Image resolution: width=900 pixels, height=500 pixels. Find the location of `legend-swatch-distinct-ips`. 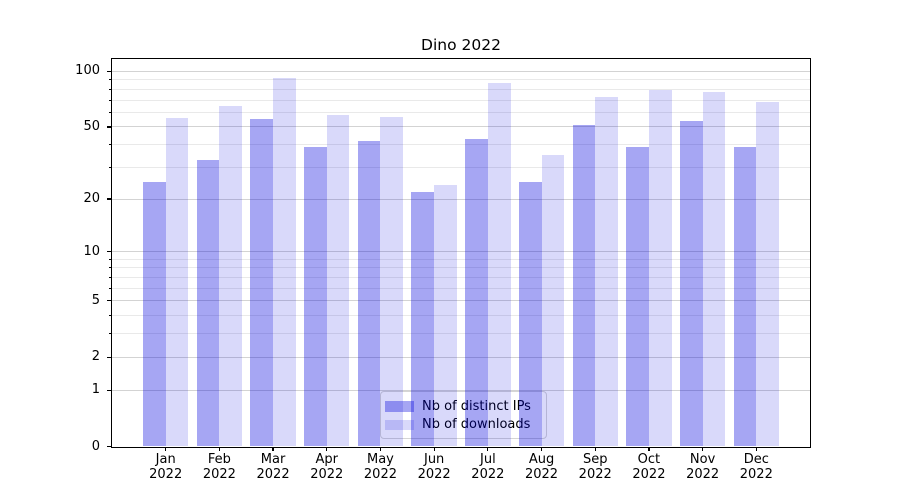

legend-swatch-distinct-ips is located at coordinates (399, 406).